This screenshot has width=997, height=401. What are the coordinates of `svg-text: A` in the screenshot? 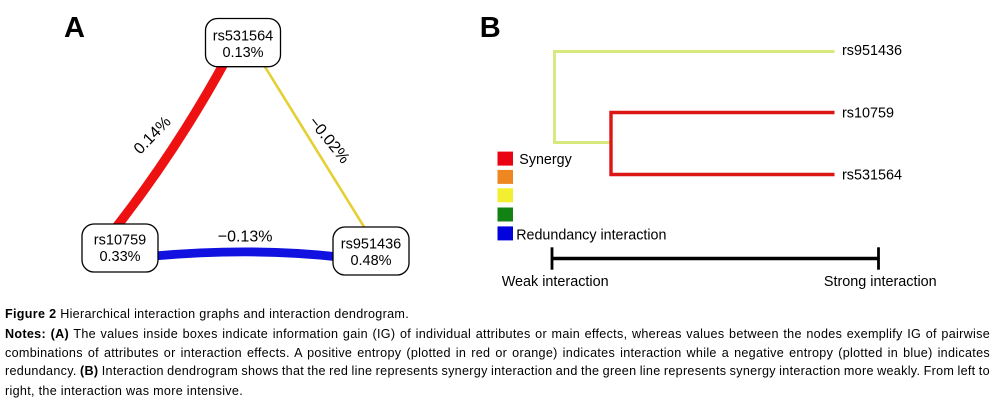 It's located at (74, 28).